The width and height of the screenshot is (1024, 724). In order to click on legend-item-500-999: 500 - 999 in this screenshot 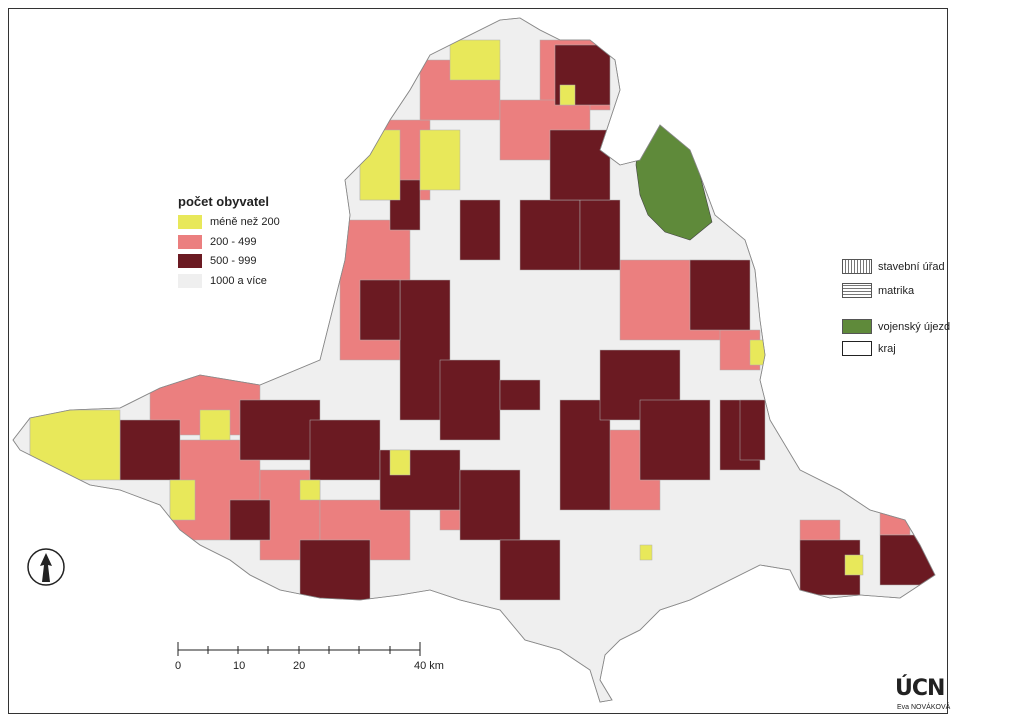, I will do `click(217, 260)`.